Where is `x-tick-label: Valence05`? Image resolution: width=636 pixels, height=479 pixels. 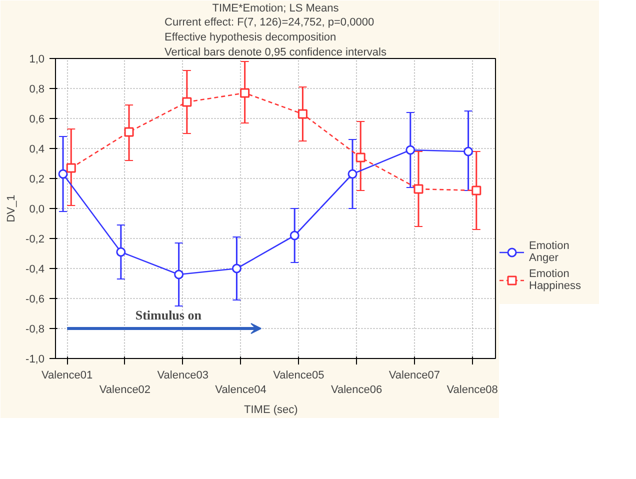 x-tick-label: Valence05 is located at coordinates (298, 376).